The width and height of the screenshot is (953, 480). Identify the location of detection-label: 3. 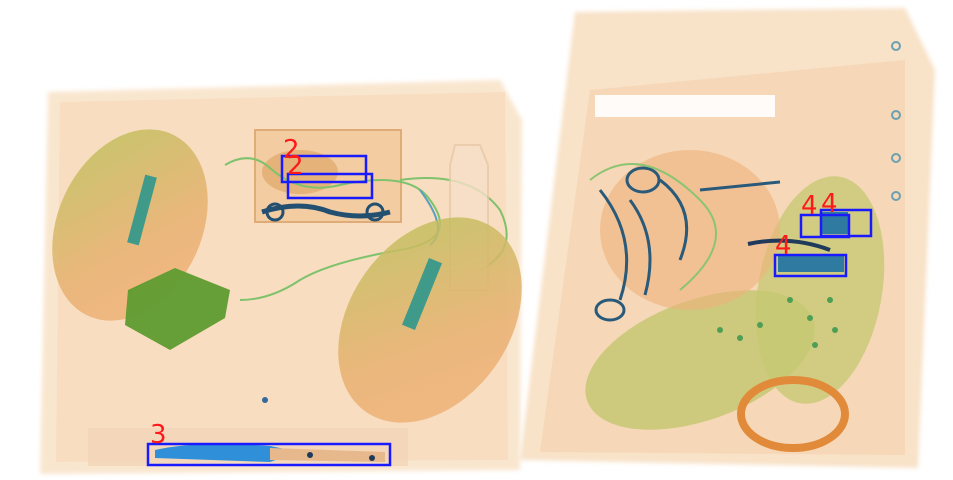
(158, 435).